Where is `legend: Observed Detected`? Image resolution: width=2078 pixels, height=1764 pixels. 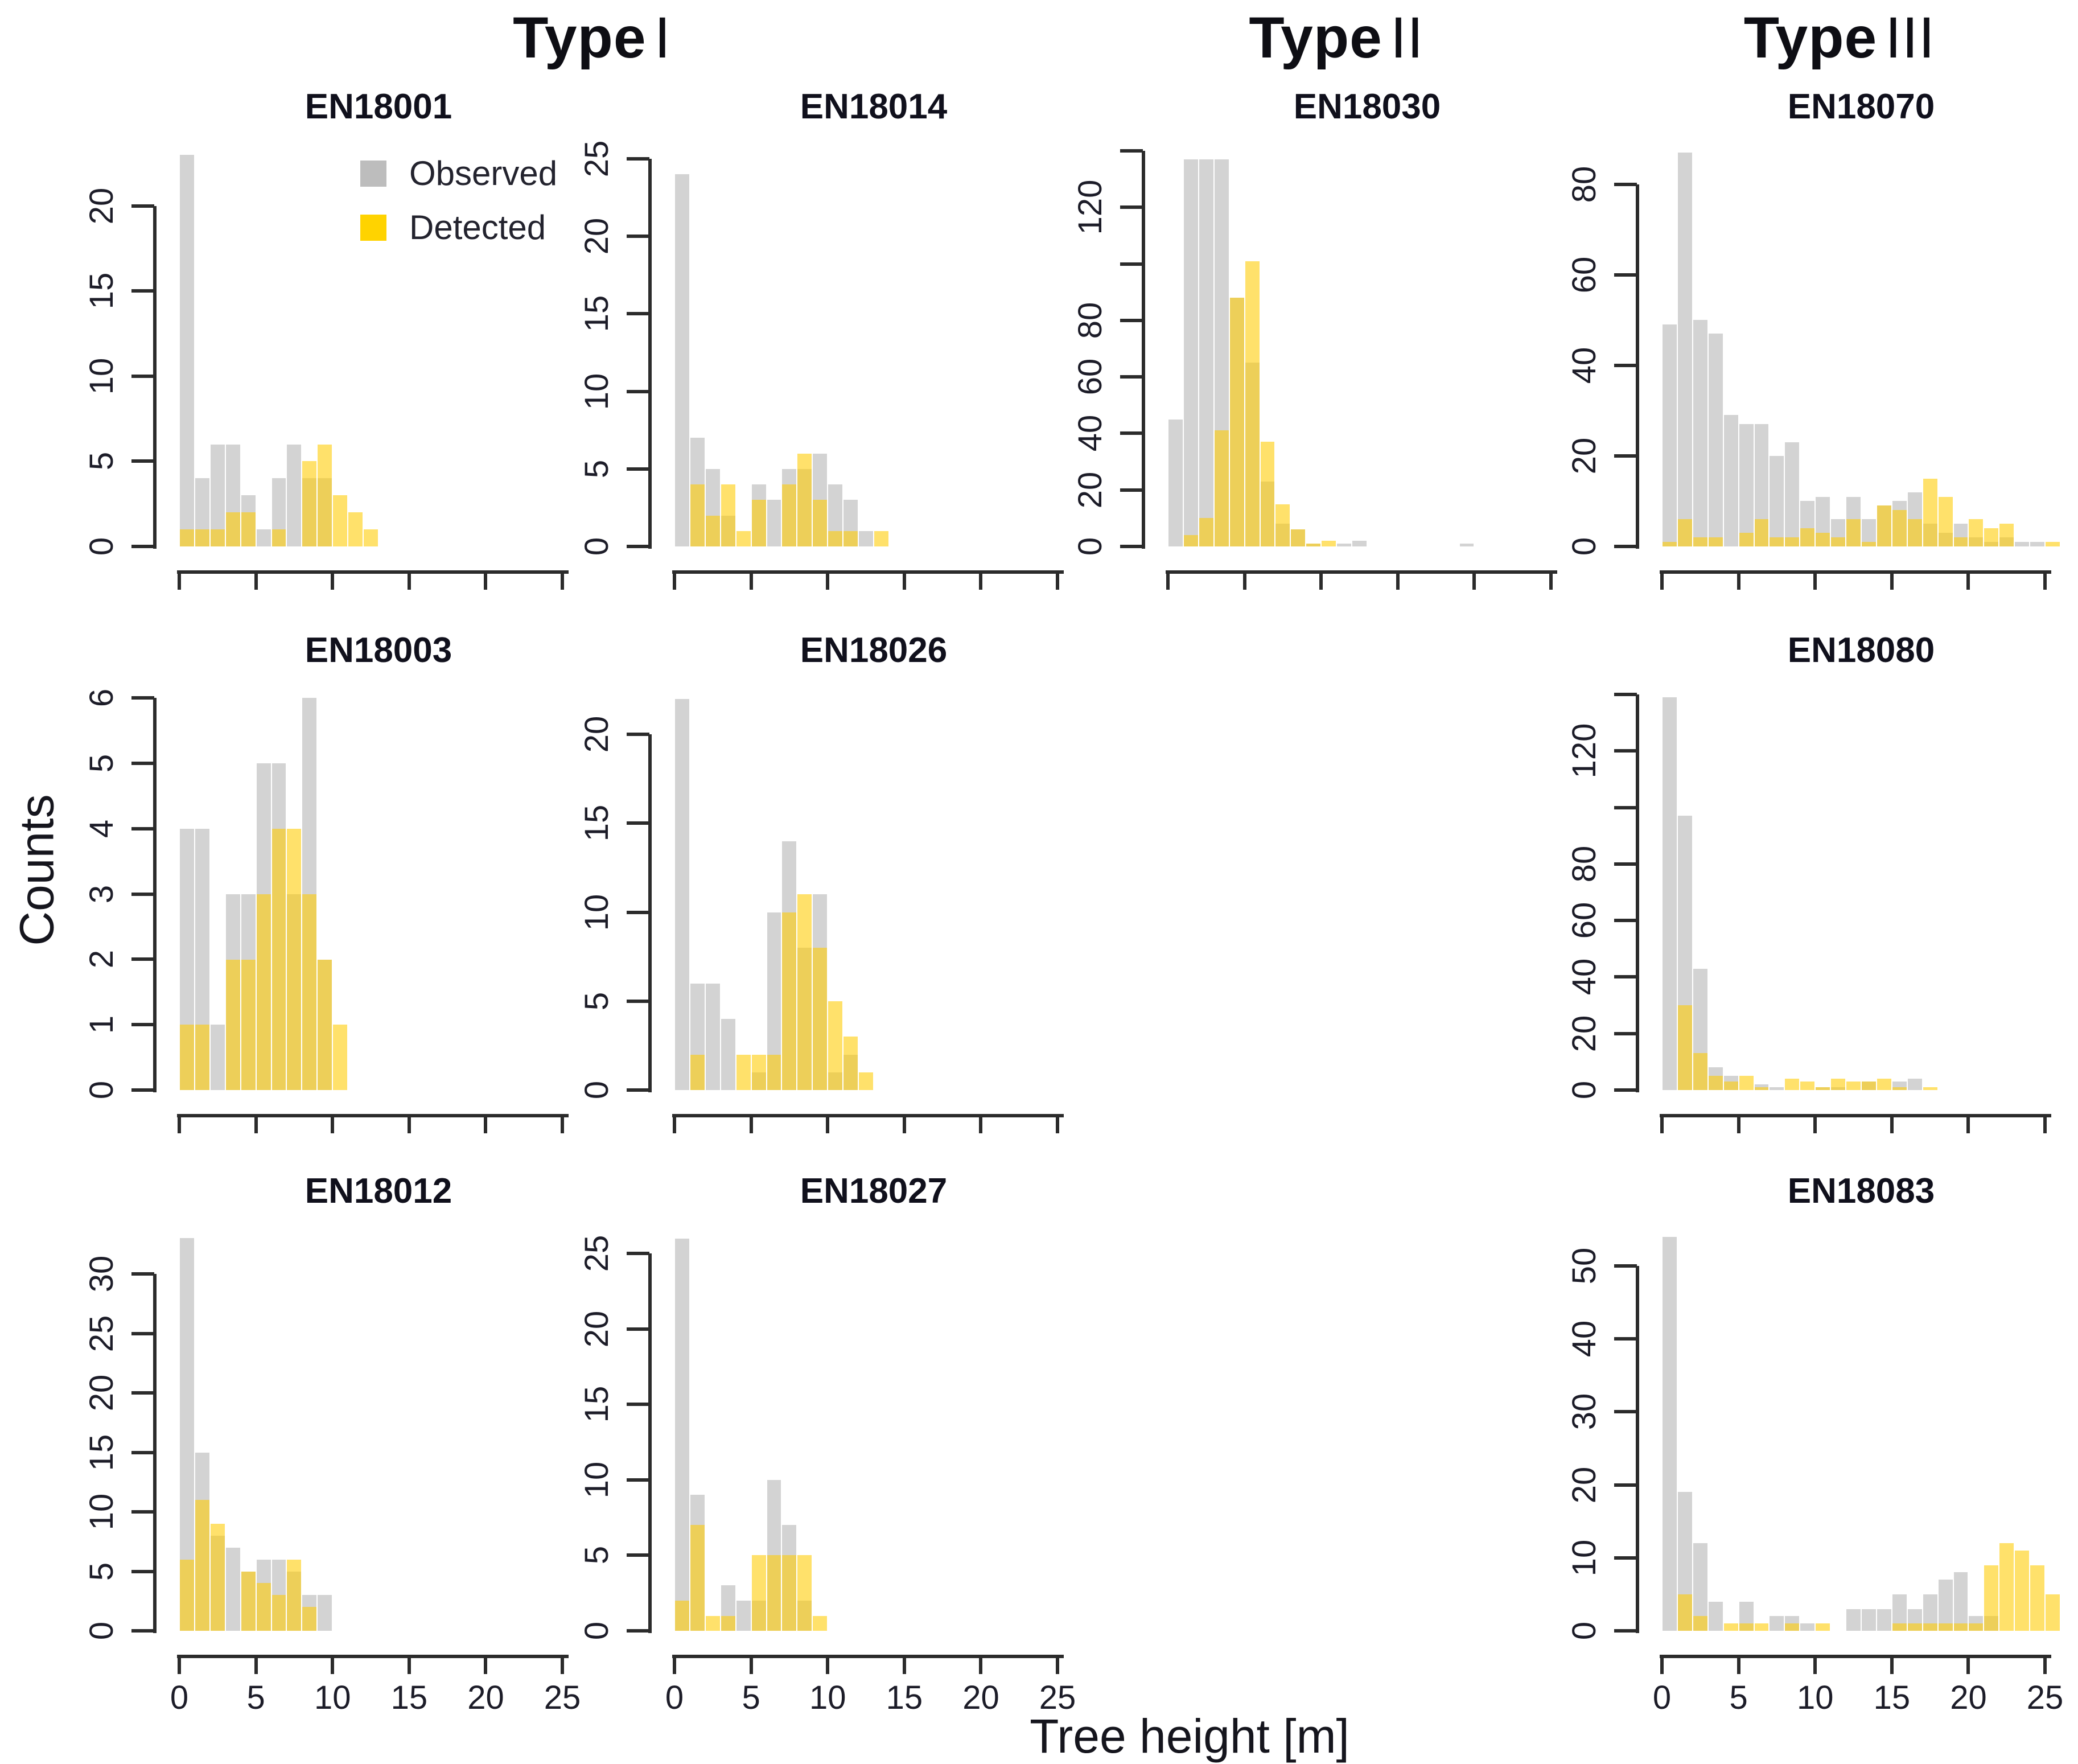
legend: Observed Detected is located at coordinates (459, 208).